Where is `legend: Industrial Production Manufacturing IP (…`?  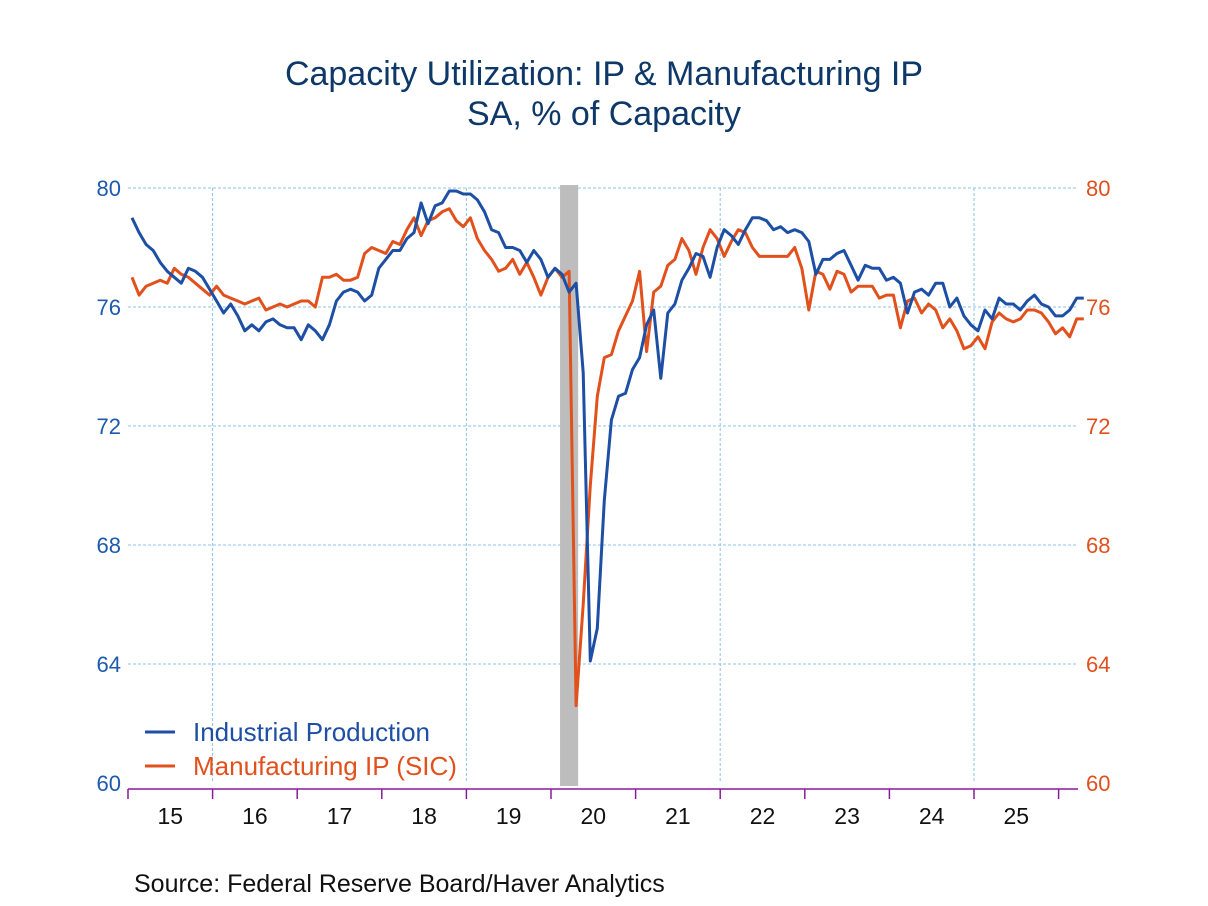 legend: Industrial Production Manufacturing IP (… is located at coordinates (301, 749).